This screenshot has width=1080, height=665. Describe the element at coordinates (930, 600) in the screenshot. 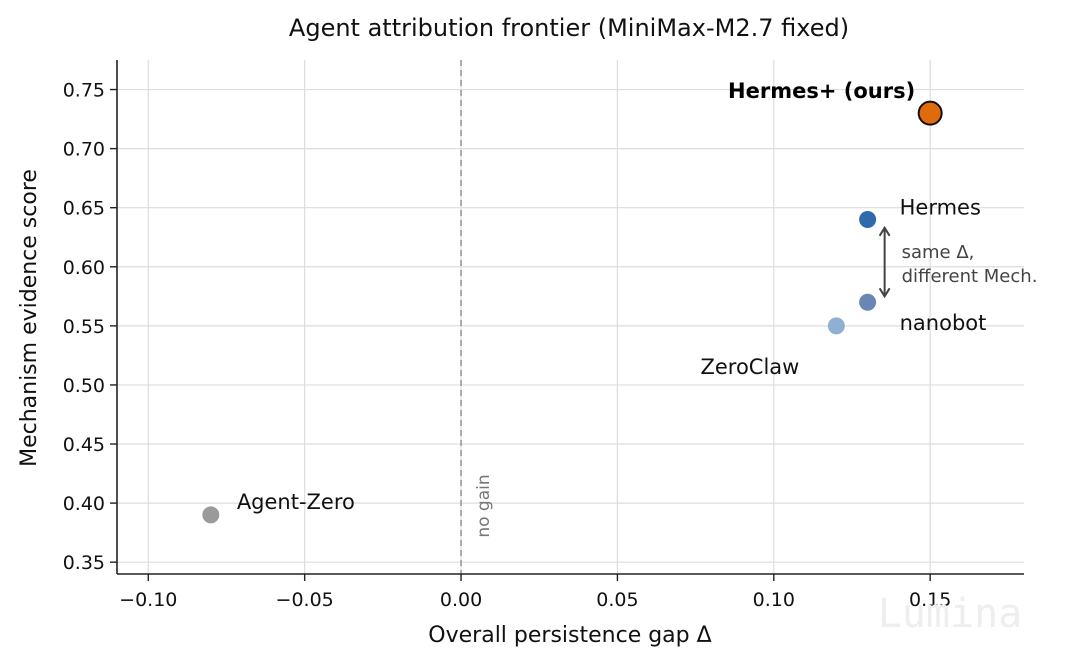

I see `x-tick-label-5: 0.15` at that location.